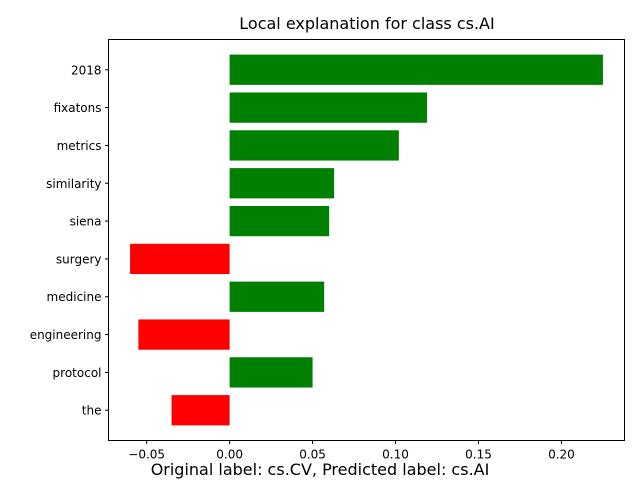  I want to click on chart-title: Local explanation for class cs.AI, so click(366, 23).